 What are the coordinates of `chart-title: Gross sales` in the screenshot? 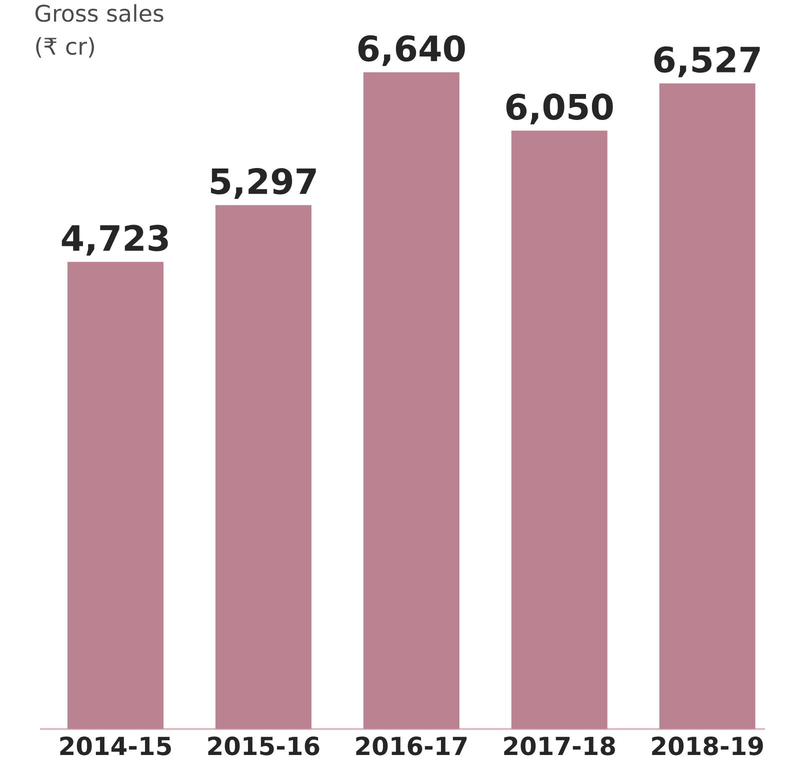 It's located at (99, 13).